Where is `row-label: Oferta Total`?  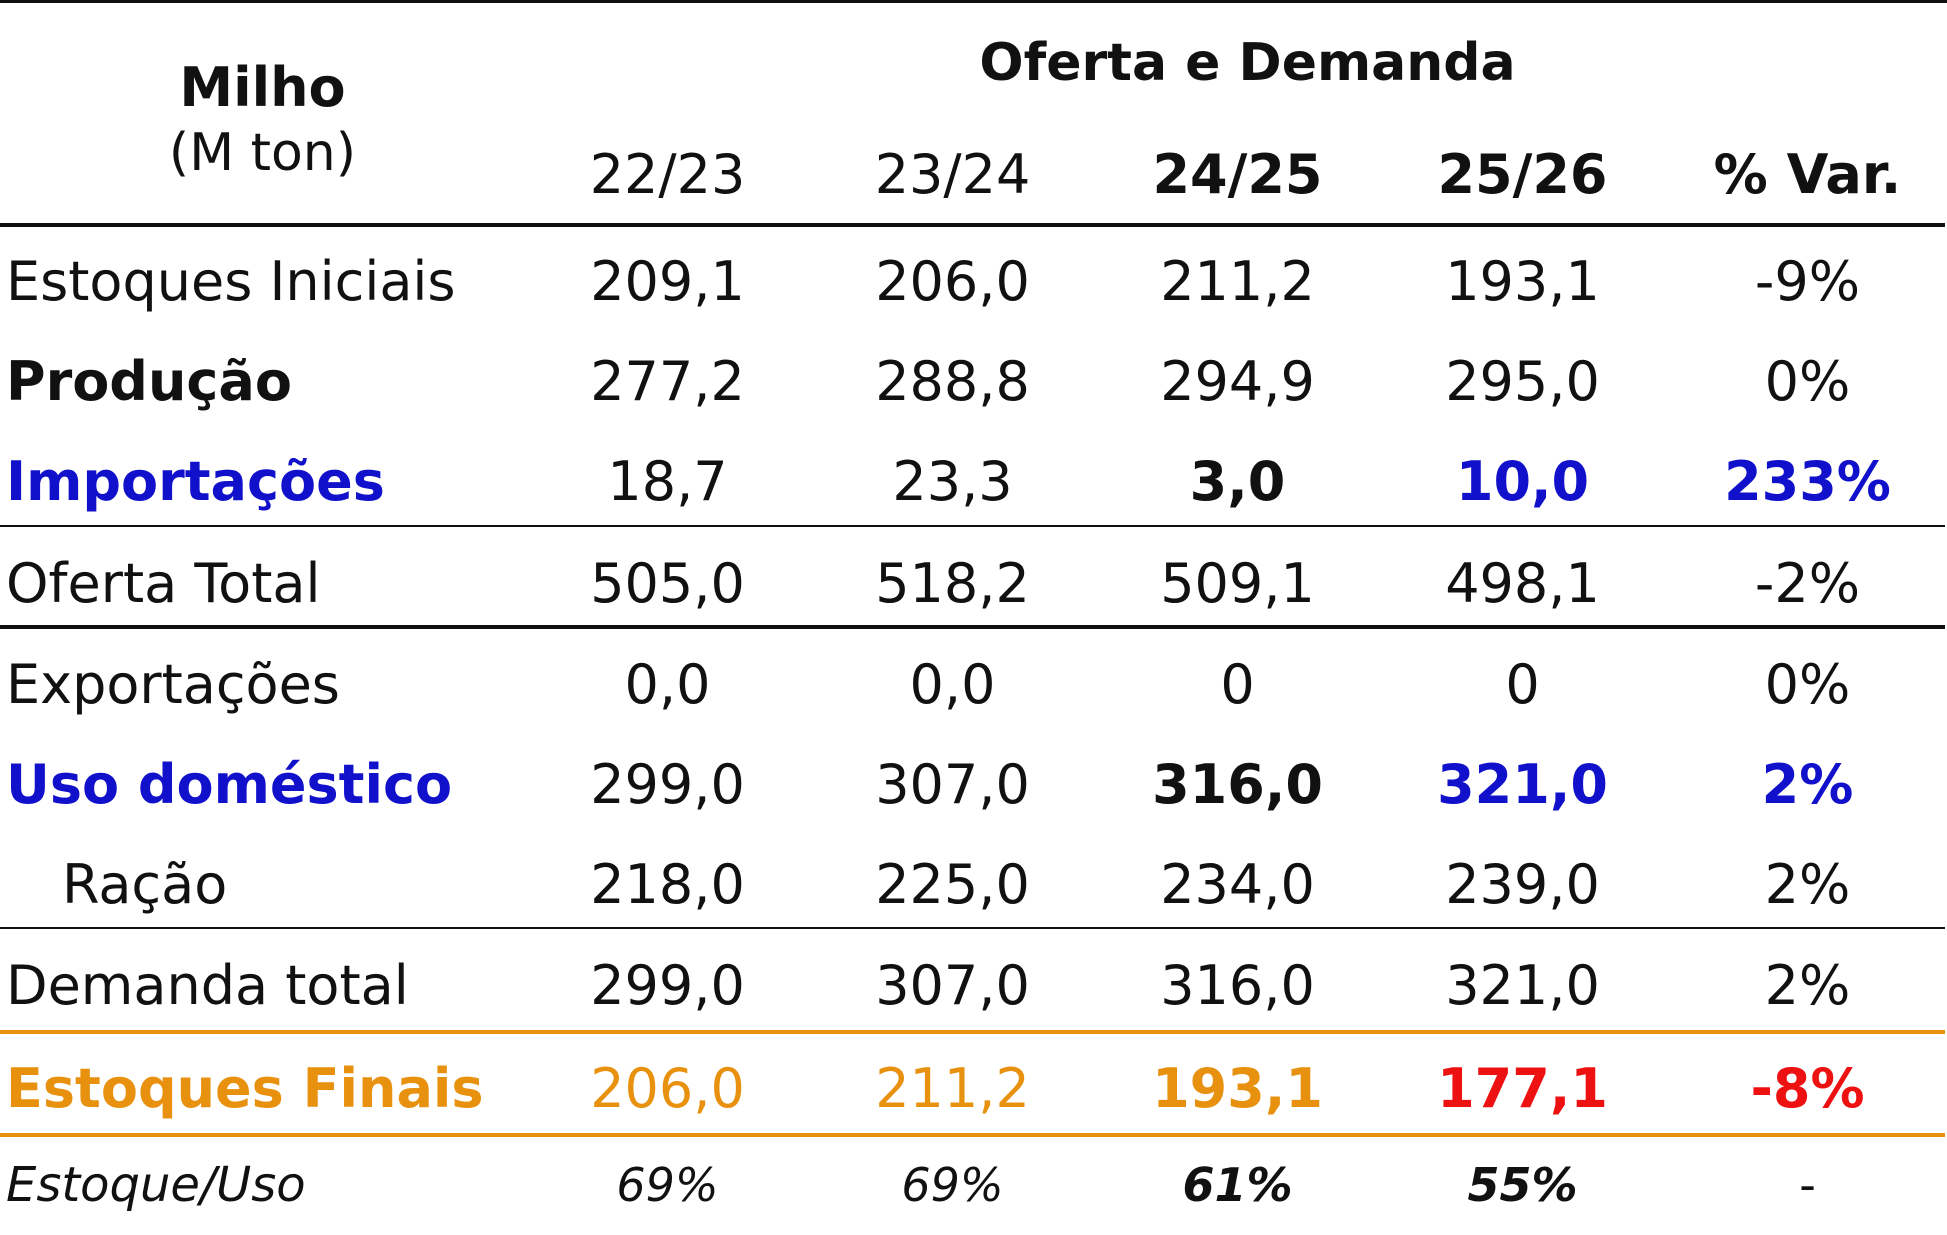
row-label: Oferta Total is located at coordinates (163, 583).